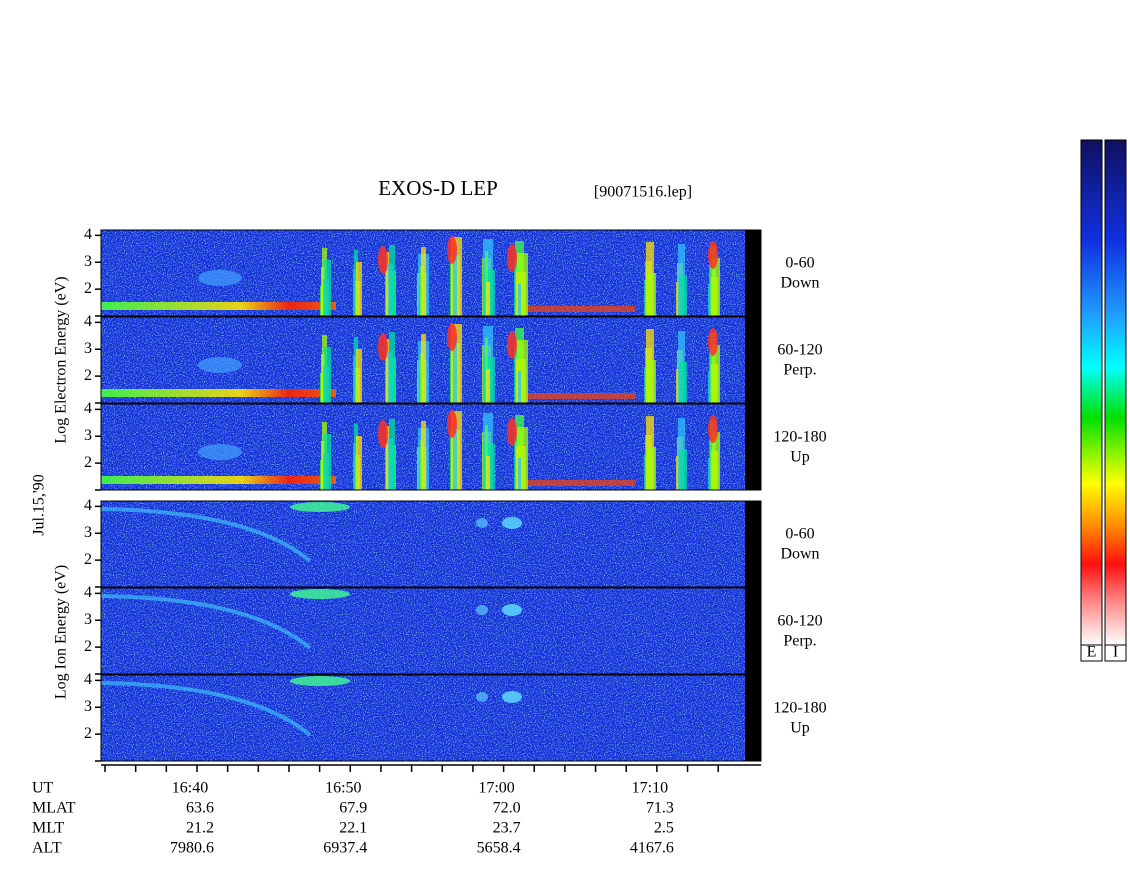 The width and height of the screenshot is (1130, 875). Describe the element at coordinates (507, 808) in the screenshot. I see `row-value: 72.0` at that location.